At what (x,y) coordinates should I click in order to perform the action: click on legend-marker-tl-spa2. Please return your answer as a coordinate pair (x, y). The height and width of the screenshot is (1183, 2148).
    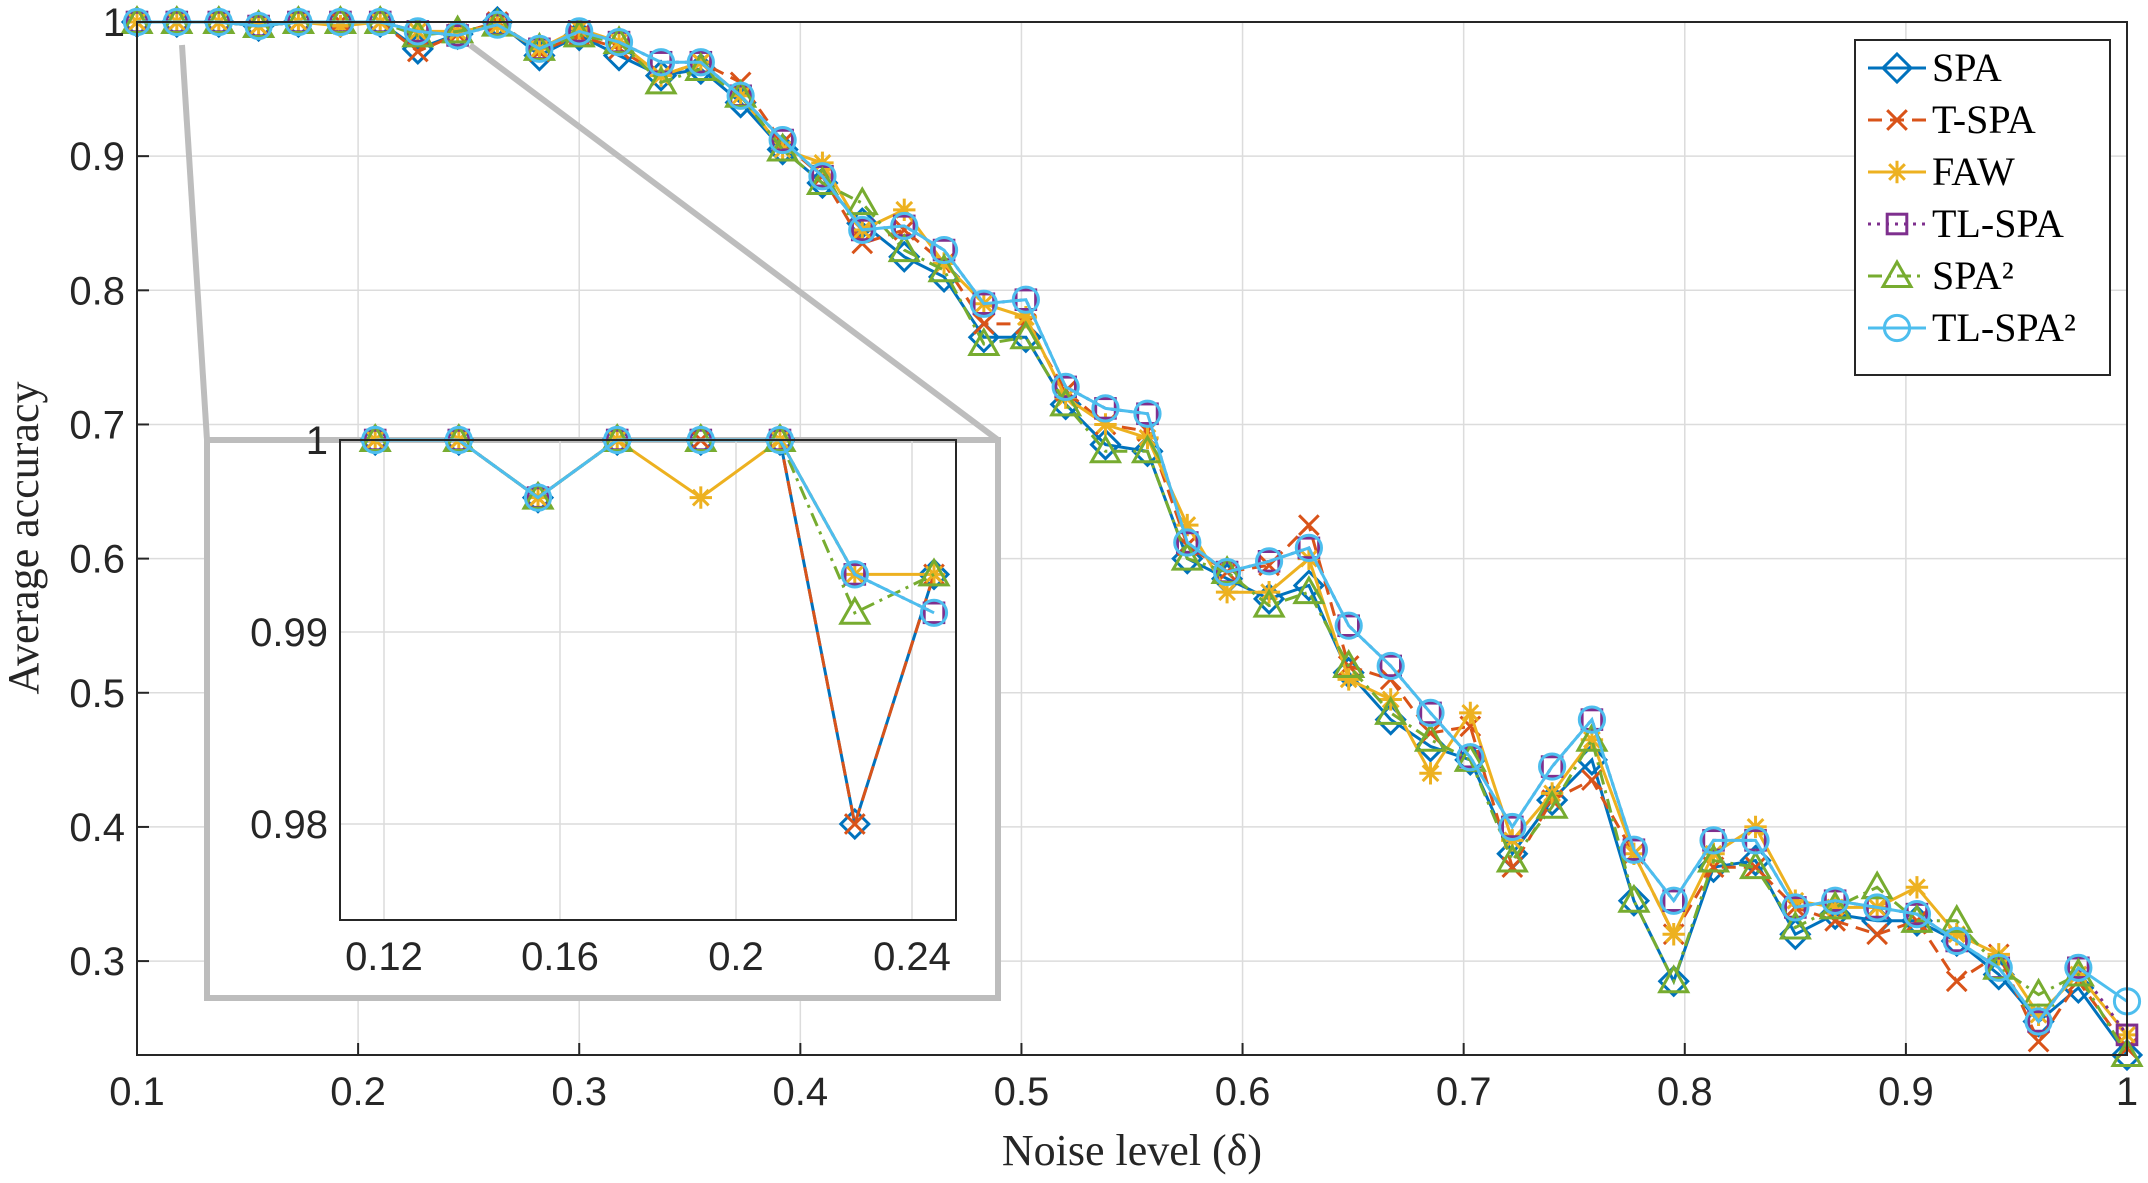
    Looking at the image, I should click on (1897, 328).